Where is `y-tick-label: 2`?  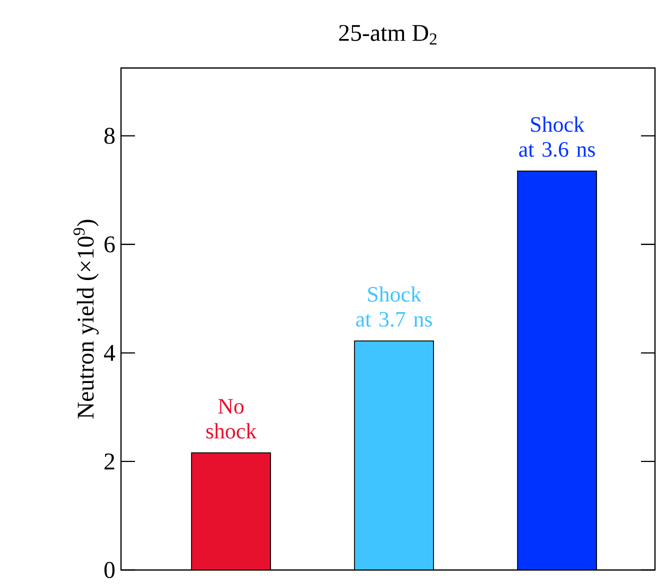 y-tick-label: 2 is located at coordinates (109, 462).